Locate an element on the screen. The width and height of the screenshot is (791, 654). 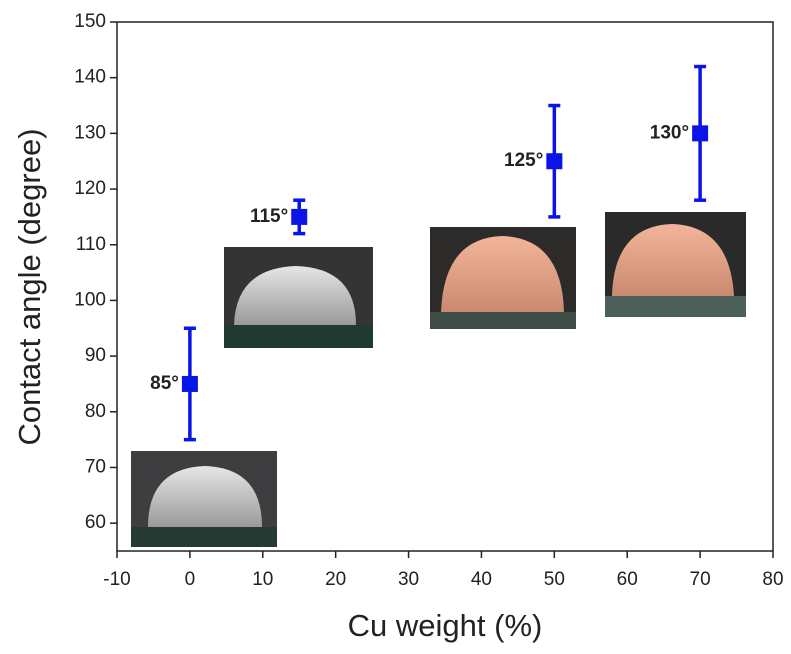
x-tick-label: 70 is located at coordinates (700, 579).